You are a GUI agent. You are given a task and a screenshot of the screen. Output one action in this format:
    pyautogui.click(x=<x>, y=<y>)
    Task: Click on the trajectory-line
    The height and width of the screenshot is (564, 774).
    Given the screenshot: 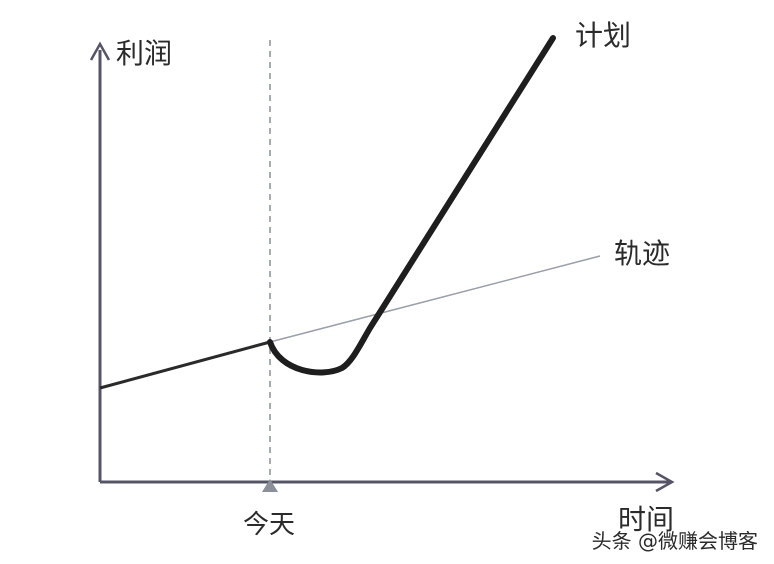 What is the action you would take?
    pyautogui.click(x=435, y=299)
    